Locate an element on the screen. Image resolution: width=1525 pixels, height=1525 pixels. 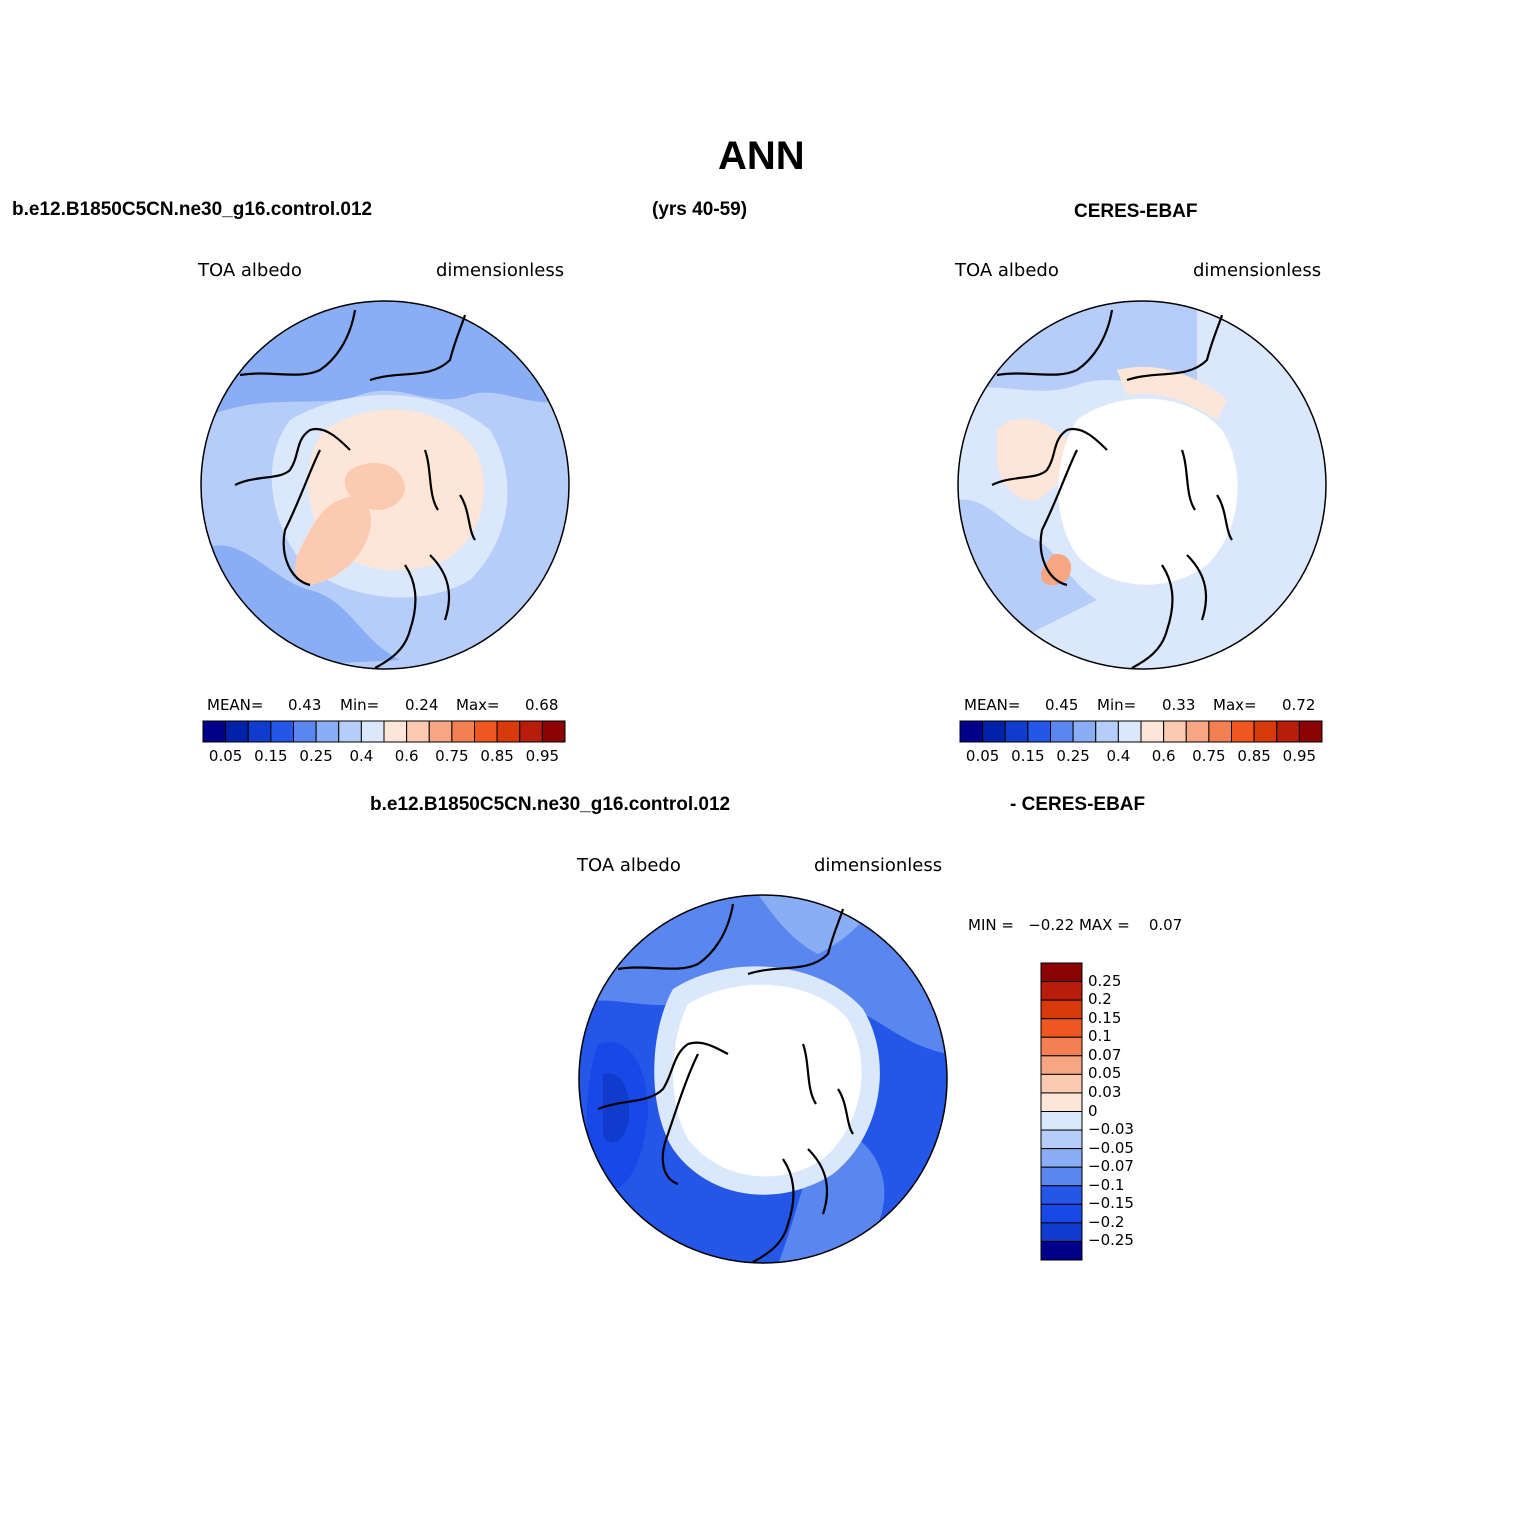
panel1-mean-label: MEAN= is located at coordinates (235, 705).